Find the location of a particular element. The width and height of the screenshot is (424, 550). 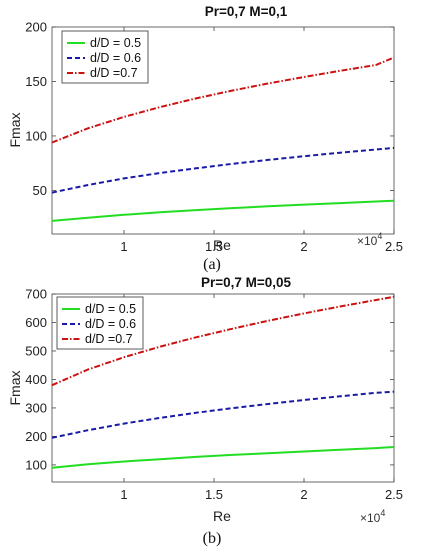

chart-title: Pr=0,7 M=0,1 is located at coordinates (246, 11).